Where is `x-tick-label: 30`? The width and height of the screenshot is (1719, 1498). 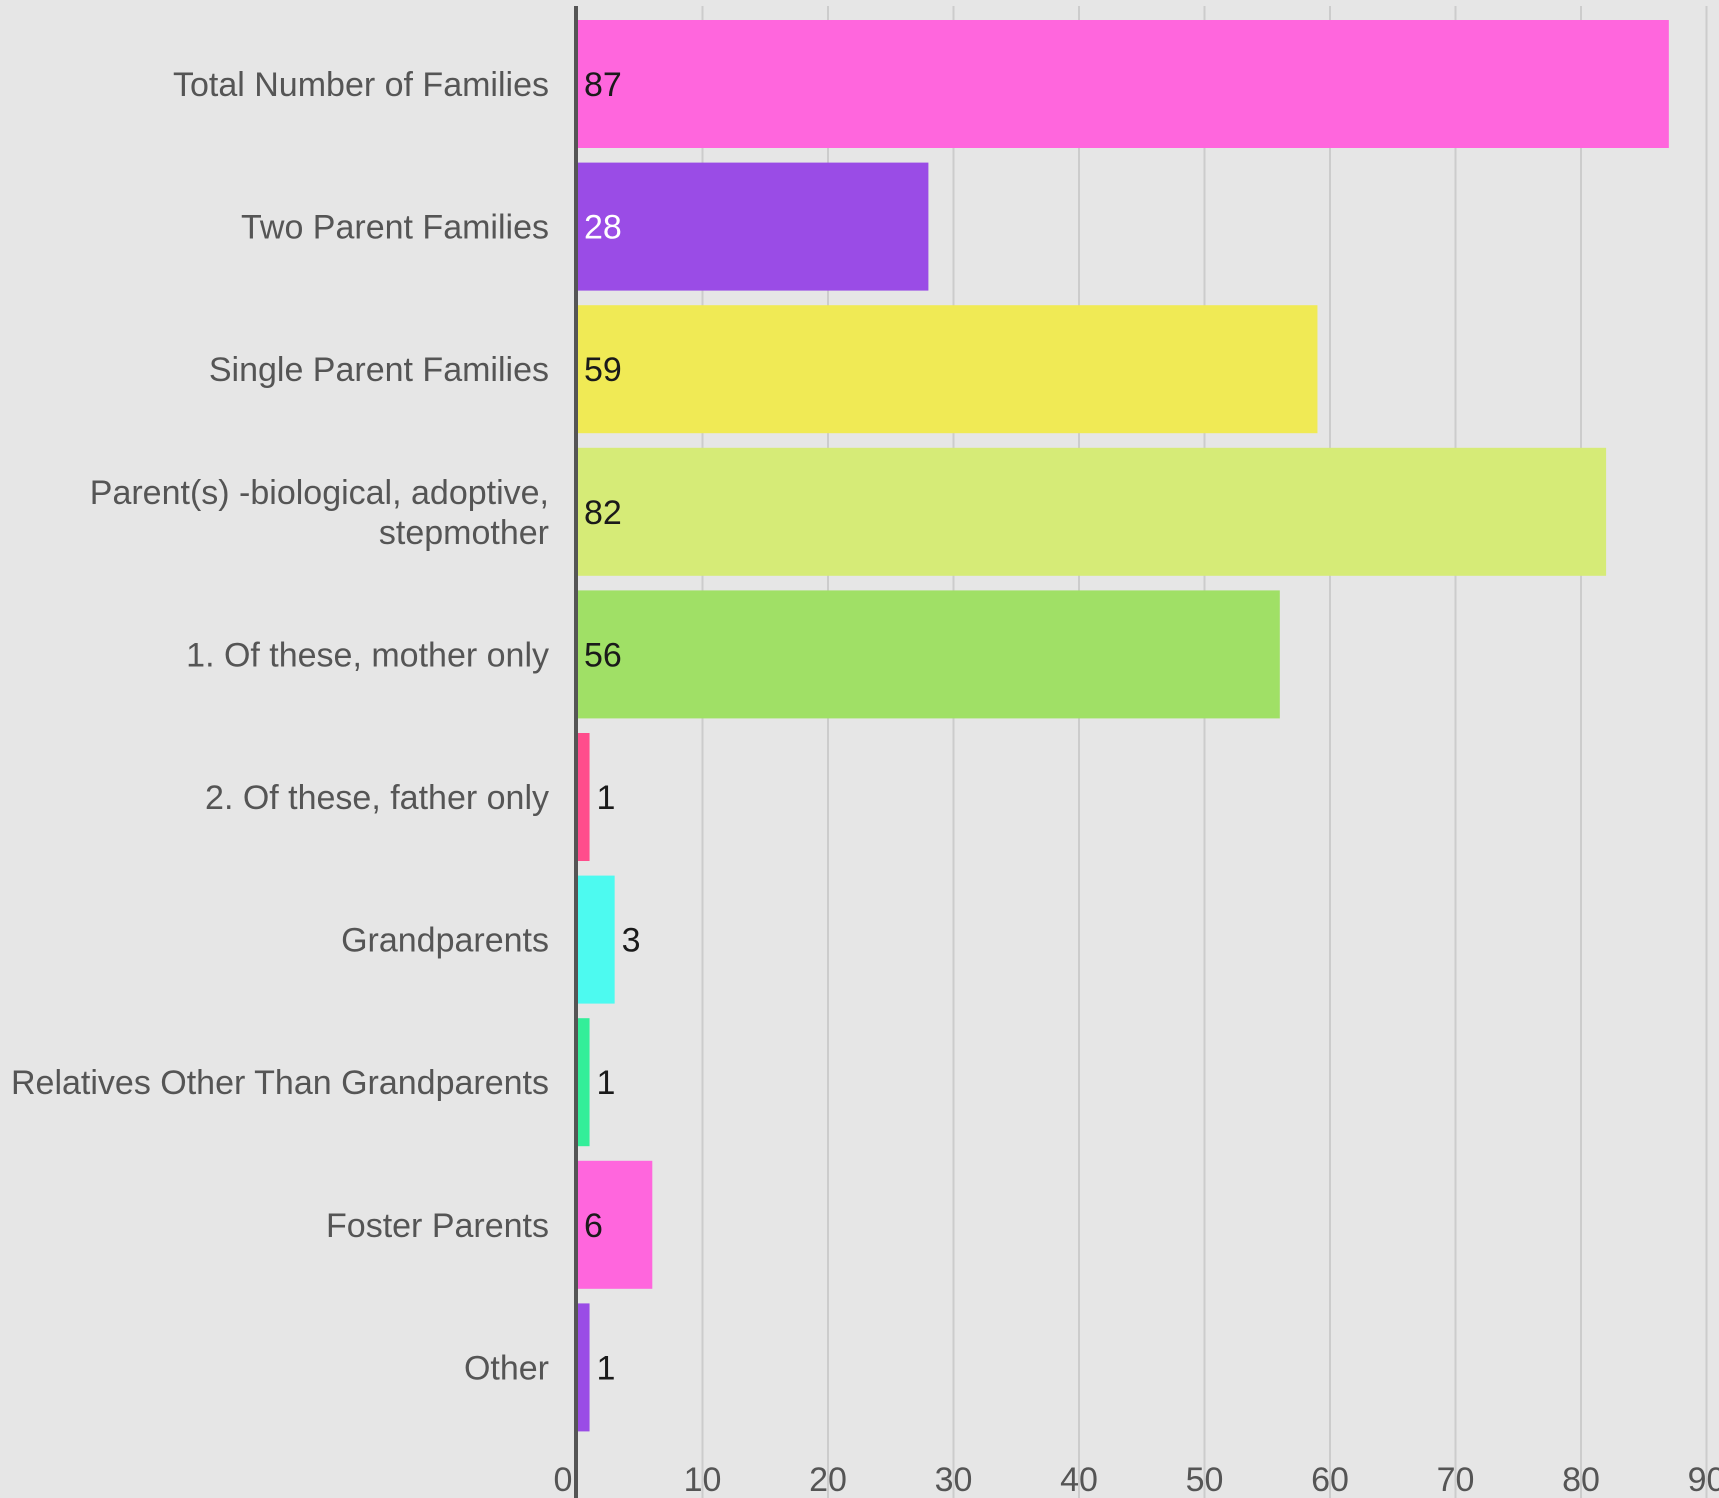 x-tick-label: 30 is located at coordinates (954, 1479).